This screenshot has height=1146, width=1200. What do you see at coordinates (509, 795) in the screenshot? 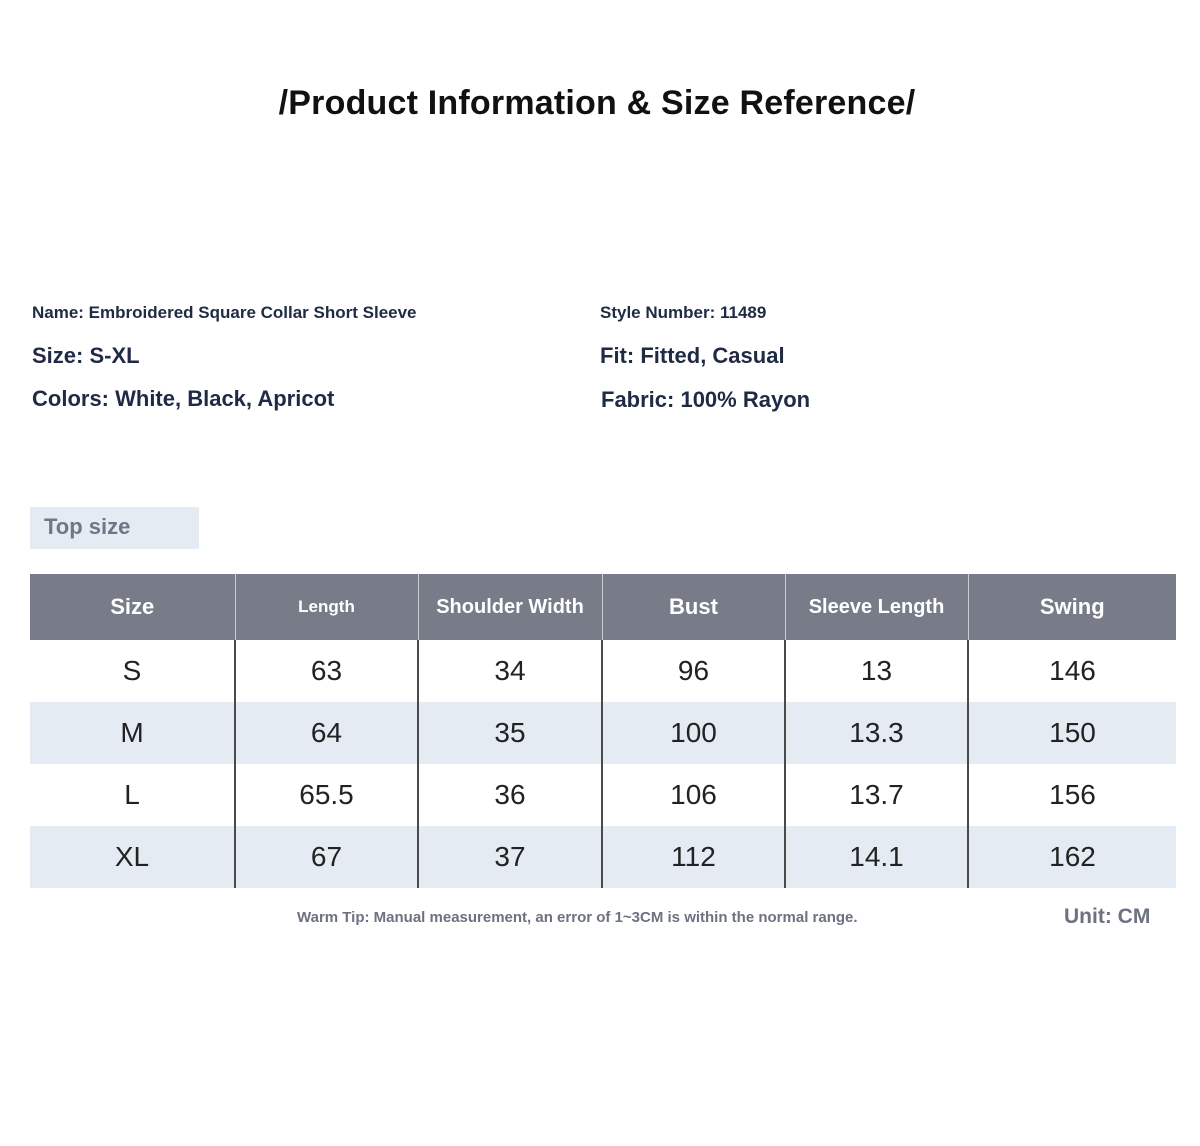
I see `table-cell: 36` at bounding box center [509, 795].